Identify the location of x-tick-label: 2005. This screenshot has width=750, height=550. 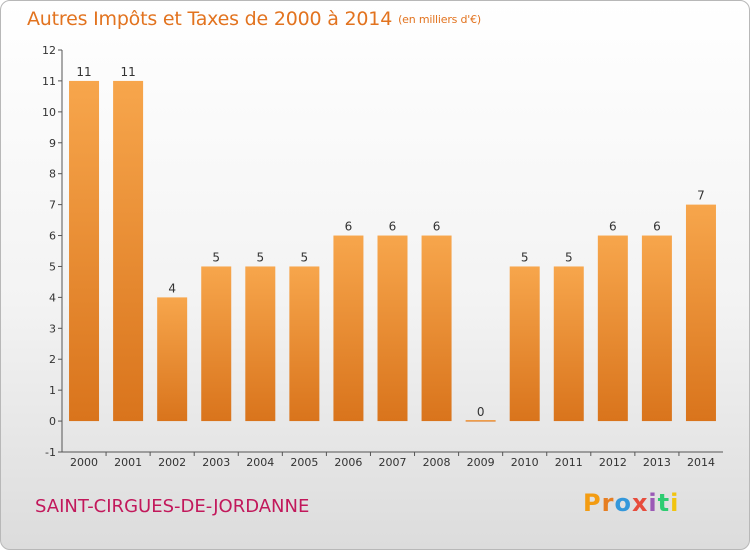
(304, 462).